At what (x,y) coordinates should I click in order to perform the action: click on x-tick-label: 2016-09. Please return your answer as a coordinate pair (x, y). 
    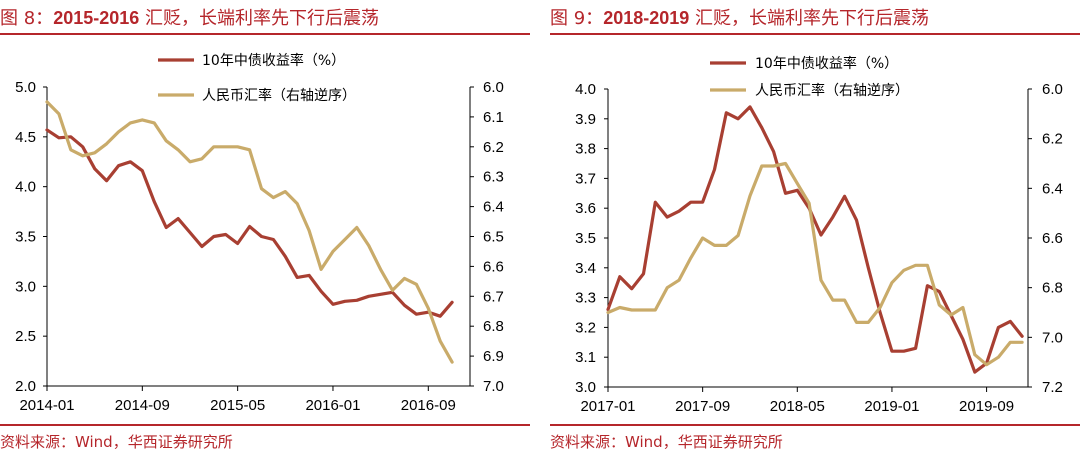
    Looking at the image, I should click on (428, 405).